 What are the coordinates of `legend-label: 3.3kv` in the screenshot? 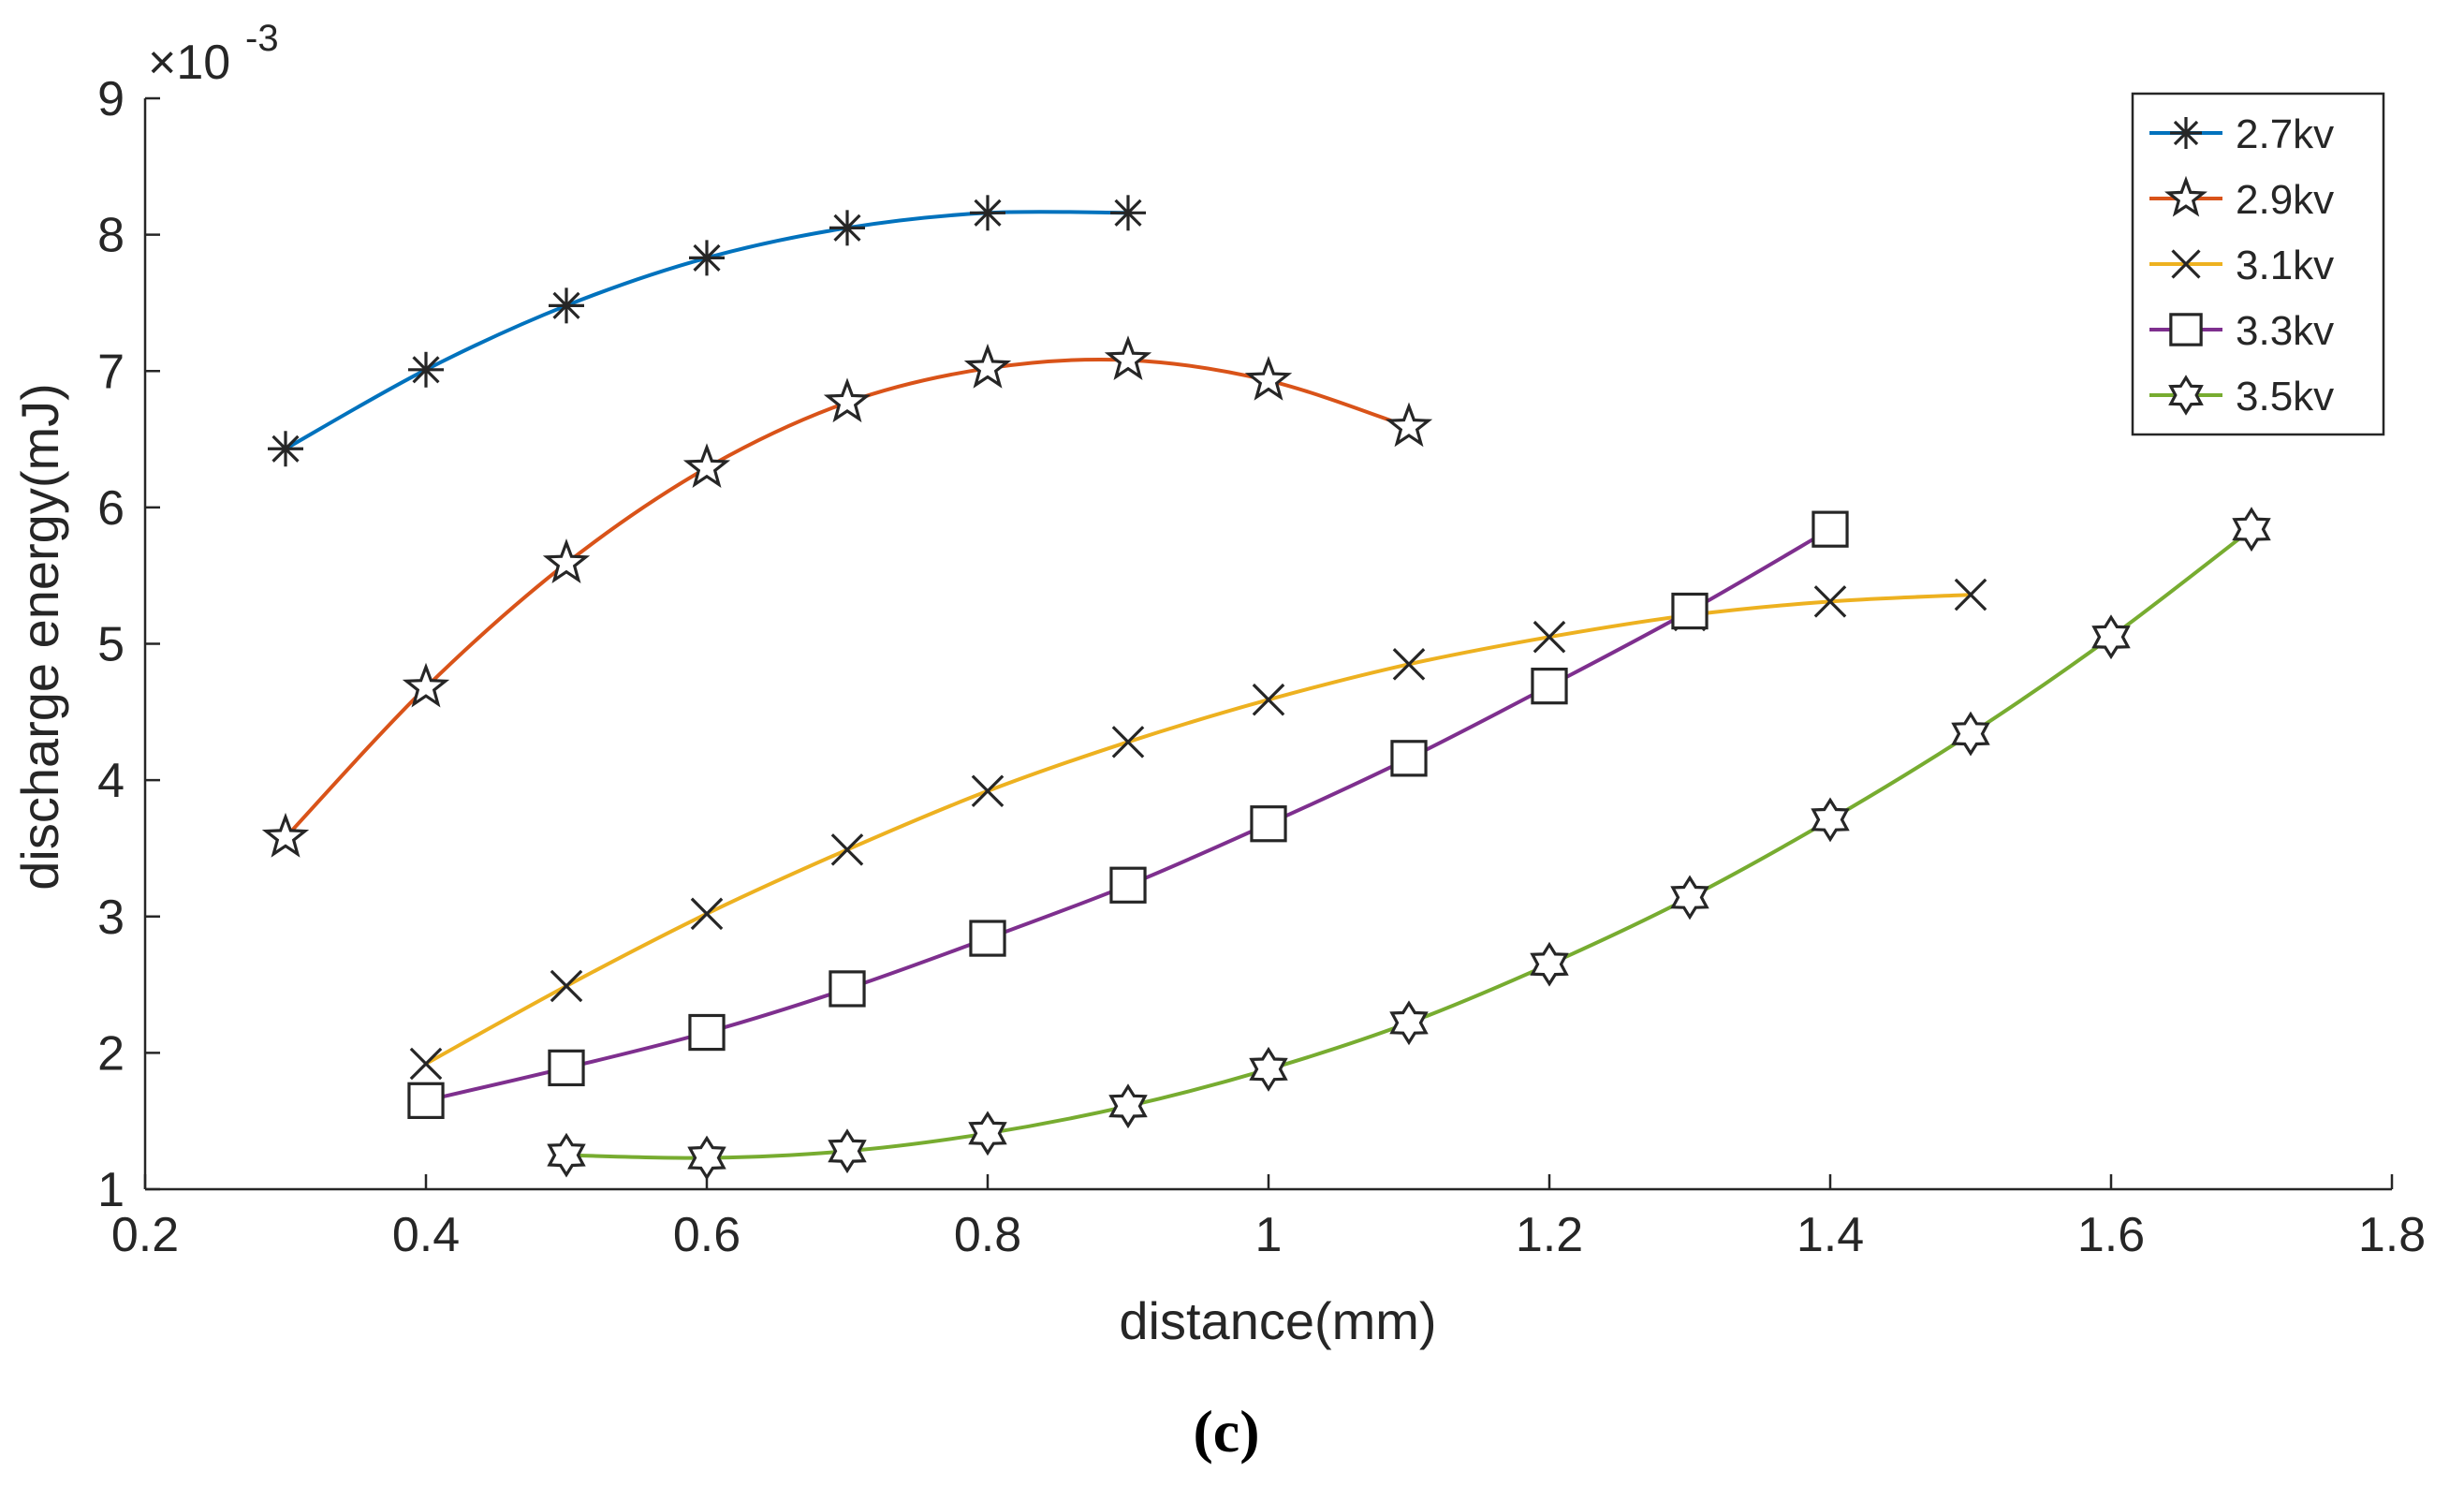 It's located at (2285, 331).